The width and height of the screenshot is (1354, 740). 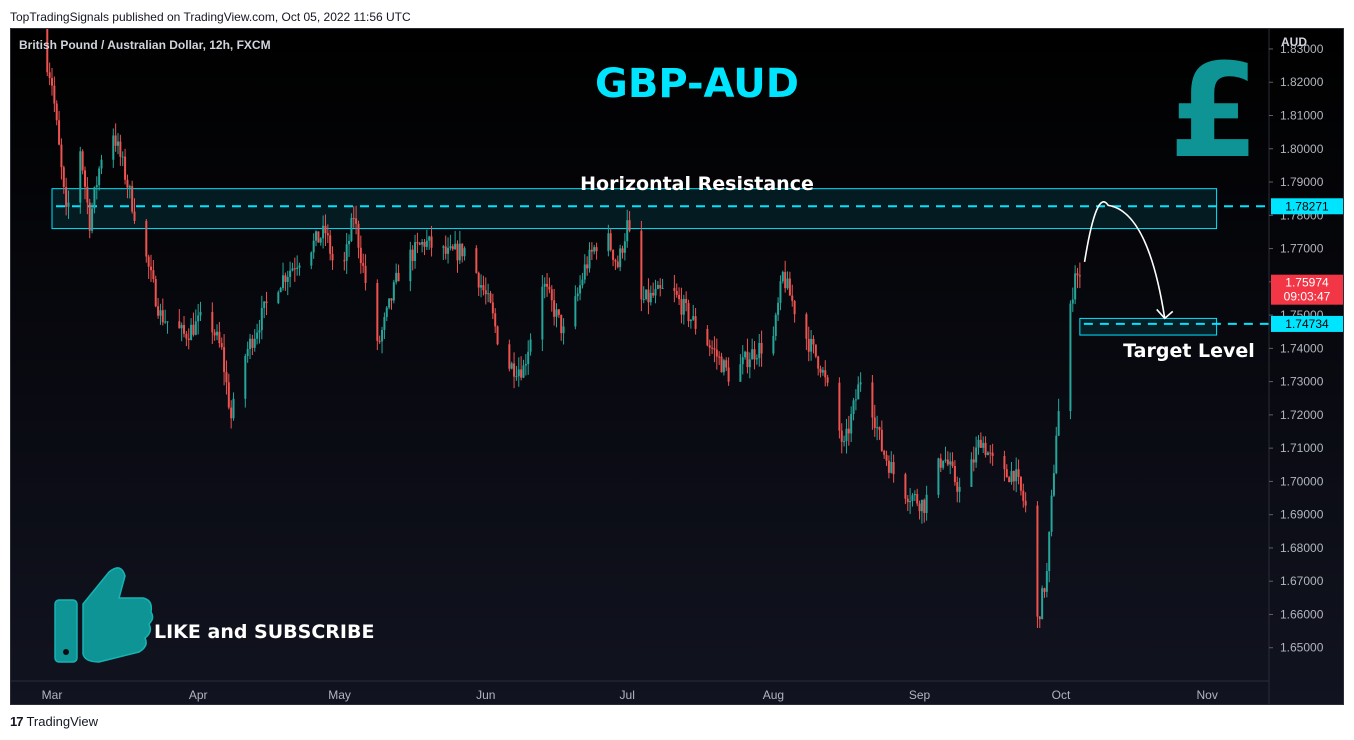 What do you see at coordinates (1302, 481) in the screenshot?
I see `y-tick-label: 1.70000` at bounding box center [1302, 481].